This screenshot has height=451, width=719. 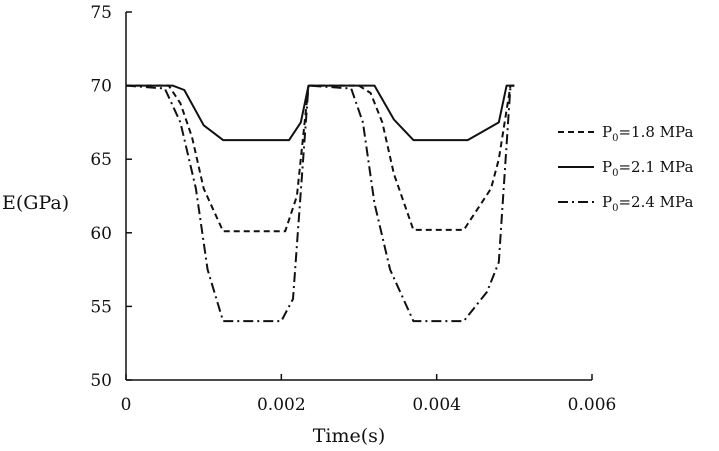 I want to click on legend-label: P0=1.8 MPa, so click(x=647, y=133).